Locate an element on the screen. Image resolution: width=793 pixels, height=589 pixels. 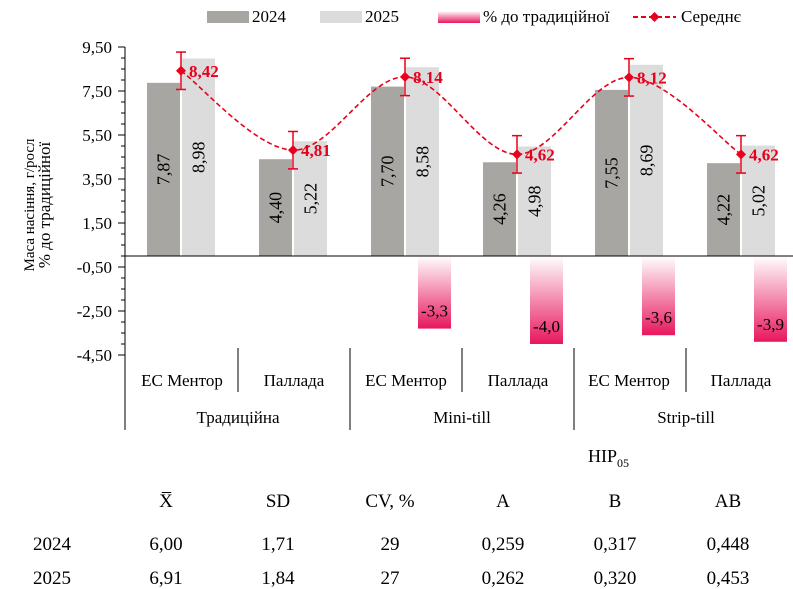
bar-label-2025: 4,98 is located at coordinates (535, 201).